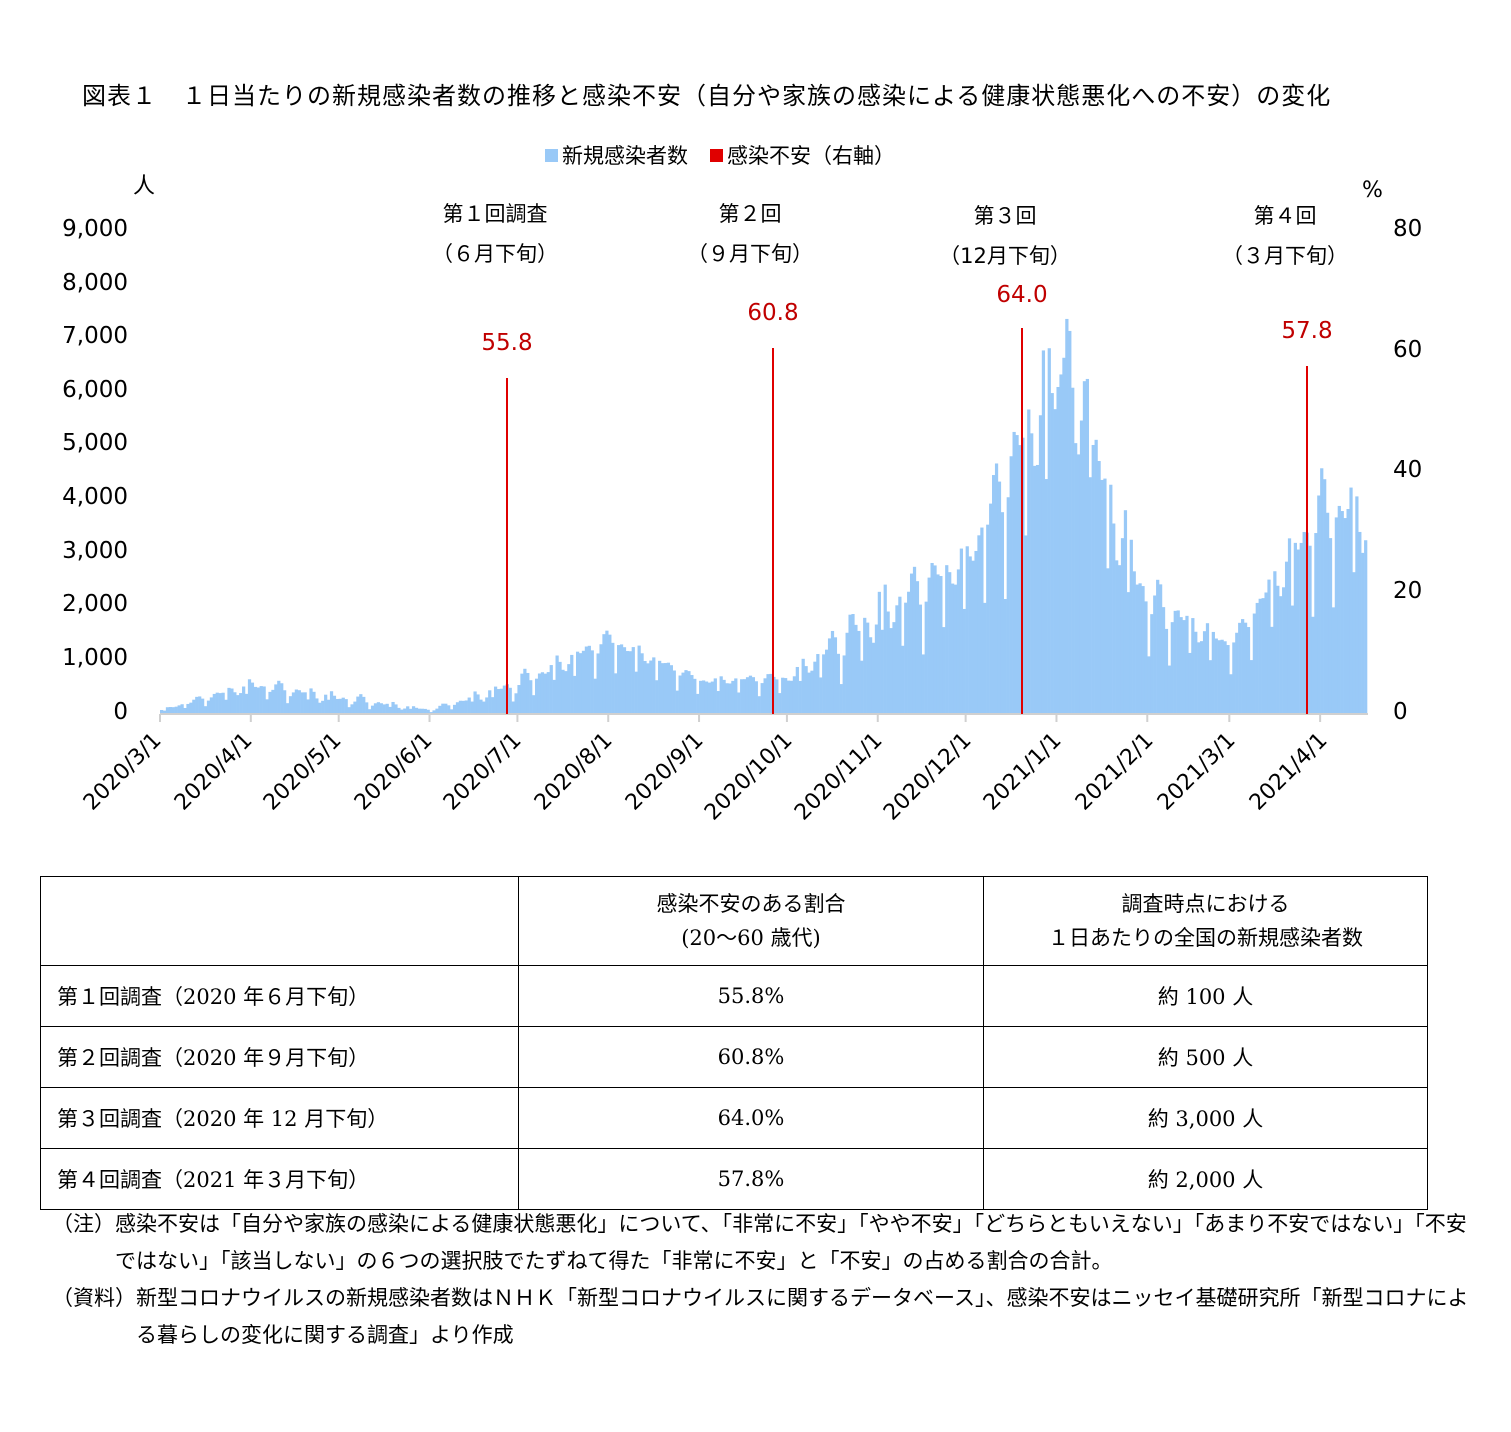 The height and width of the screenshot is (1432, 1511). I want to click on y-tick: 7,000, so click(95, 336).